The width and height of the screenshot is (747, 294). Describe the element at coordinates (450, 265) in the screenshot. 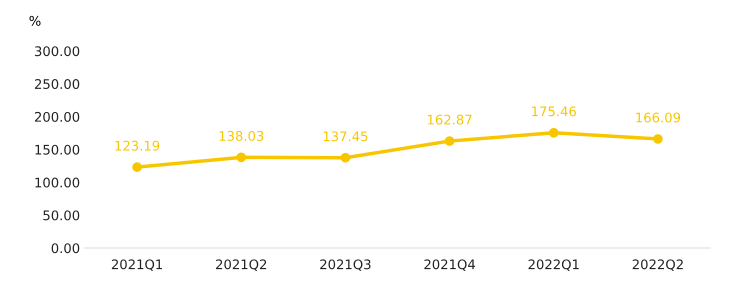

I see `x-tick-label: 2021Q4` at that location.